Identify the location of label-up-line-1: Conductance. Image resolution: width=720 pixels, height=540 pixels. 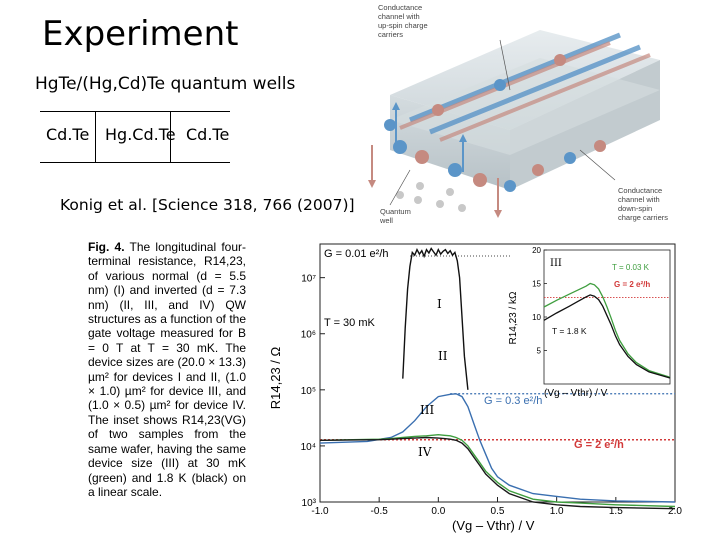
(400, 7).